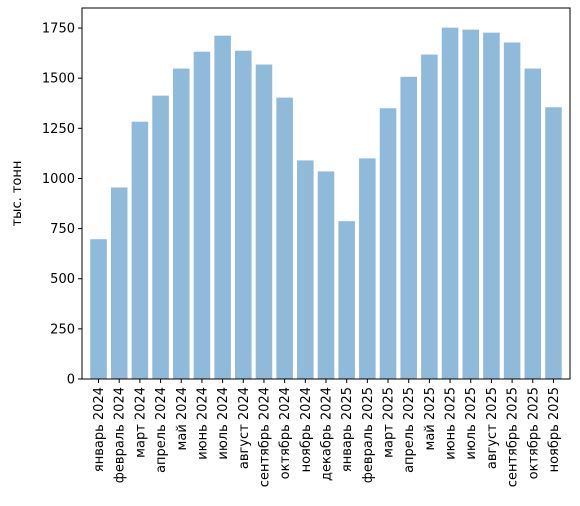 The image size is (580, 506). What do you see at coordinates (554, 429) in the screenshot?
I see `x-tick-label: ноябрь 2025` at bounding box center [554, 429].